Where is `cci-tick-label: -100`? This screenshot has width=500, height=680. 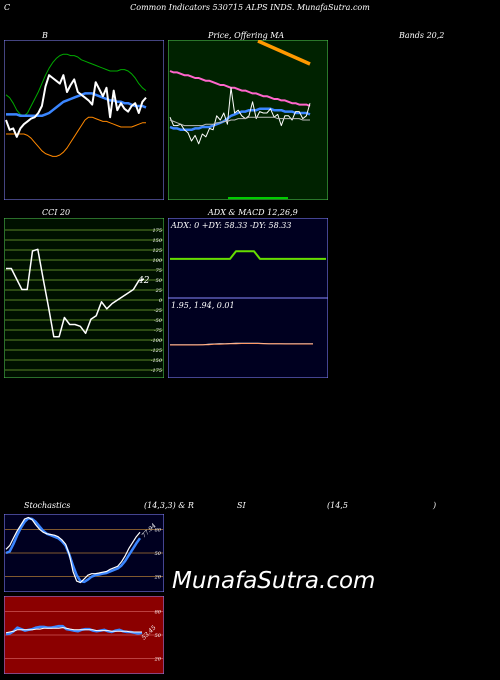
cci-tick-label: -100 is located at coordinates (157, 341).